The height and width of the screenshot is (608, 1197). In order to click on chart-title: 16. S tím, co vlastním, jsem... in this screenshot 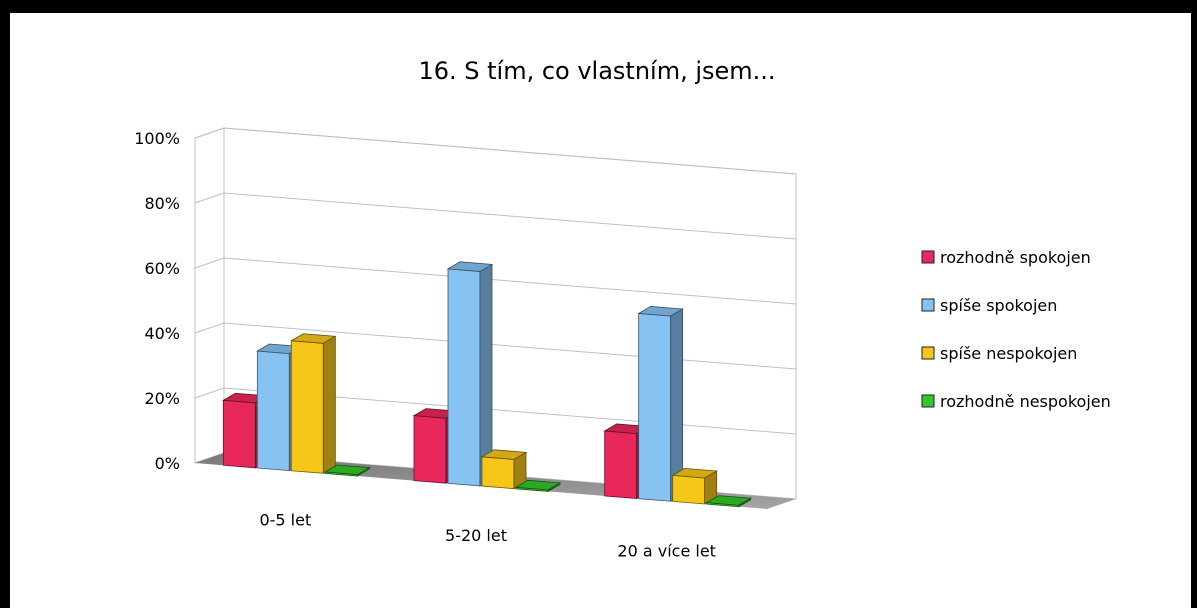, I will do `click(596, 71)`.